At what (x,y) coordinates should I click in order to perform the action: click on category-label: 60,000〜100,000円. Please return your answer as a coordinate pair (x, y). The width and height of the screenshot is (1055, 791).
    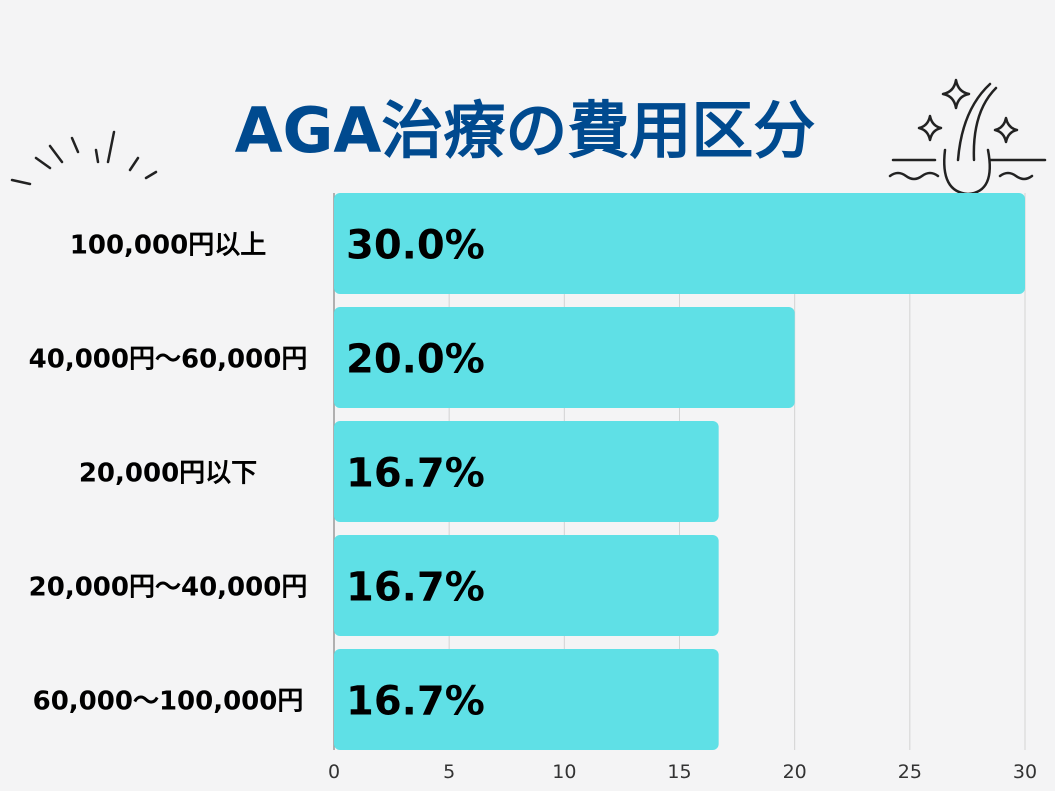
    Looking at the image, I should click on (168, 702).